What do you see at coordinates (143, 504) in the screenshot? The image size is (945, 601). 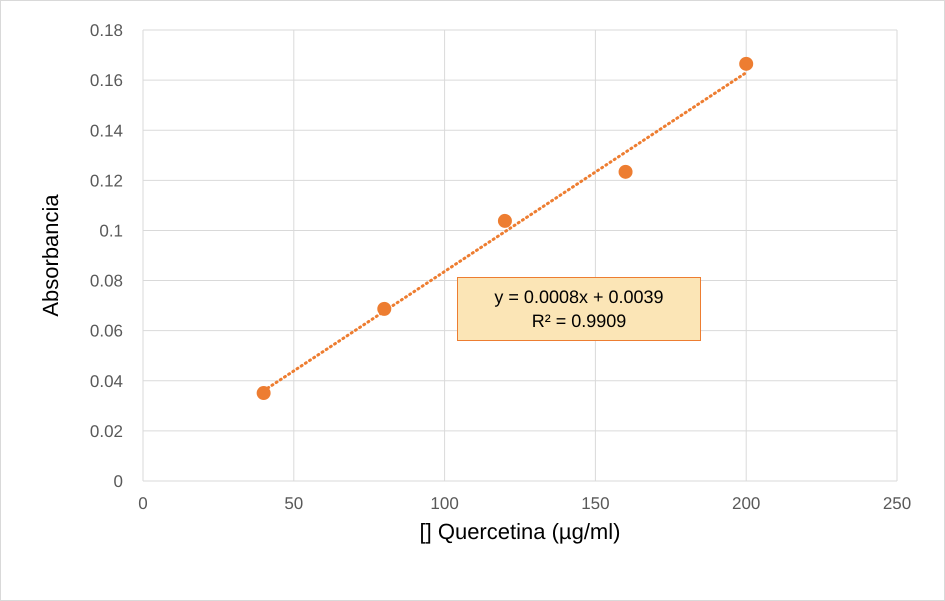 I see `x-tick-label: 0` at bounding box center [143, 504].